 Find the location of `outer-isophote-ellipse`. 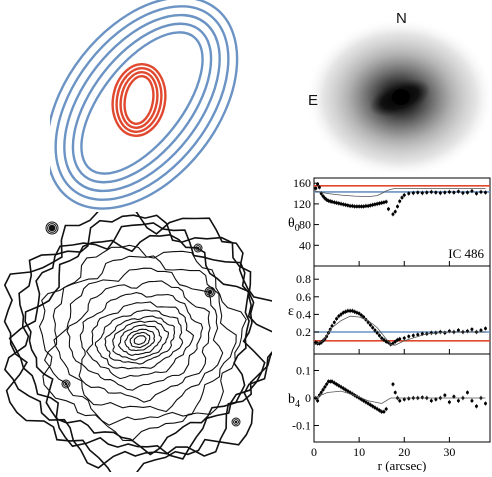

outer-isophote-ellipse is located at coordinates (142, 103).